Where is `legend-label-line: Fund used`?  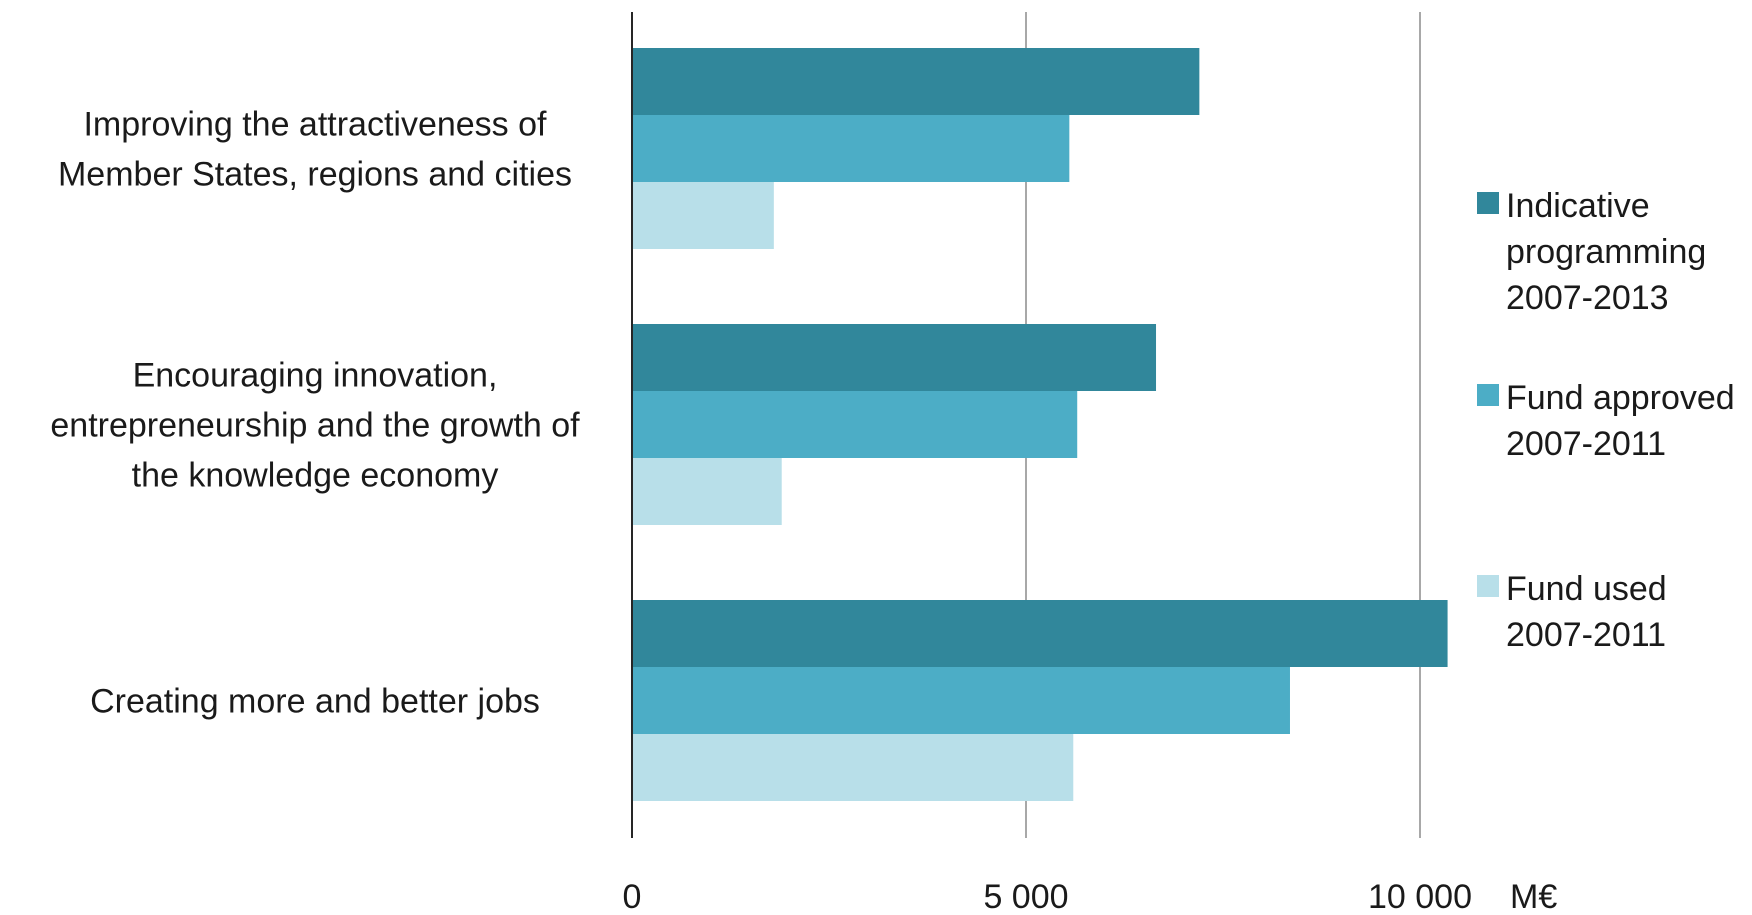 legend-label-line: Fund used is located at coordinates (1586, 589).